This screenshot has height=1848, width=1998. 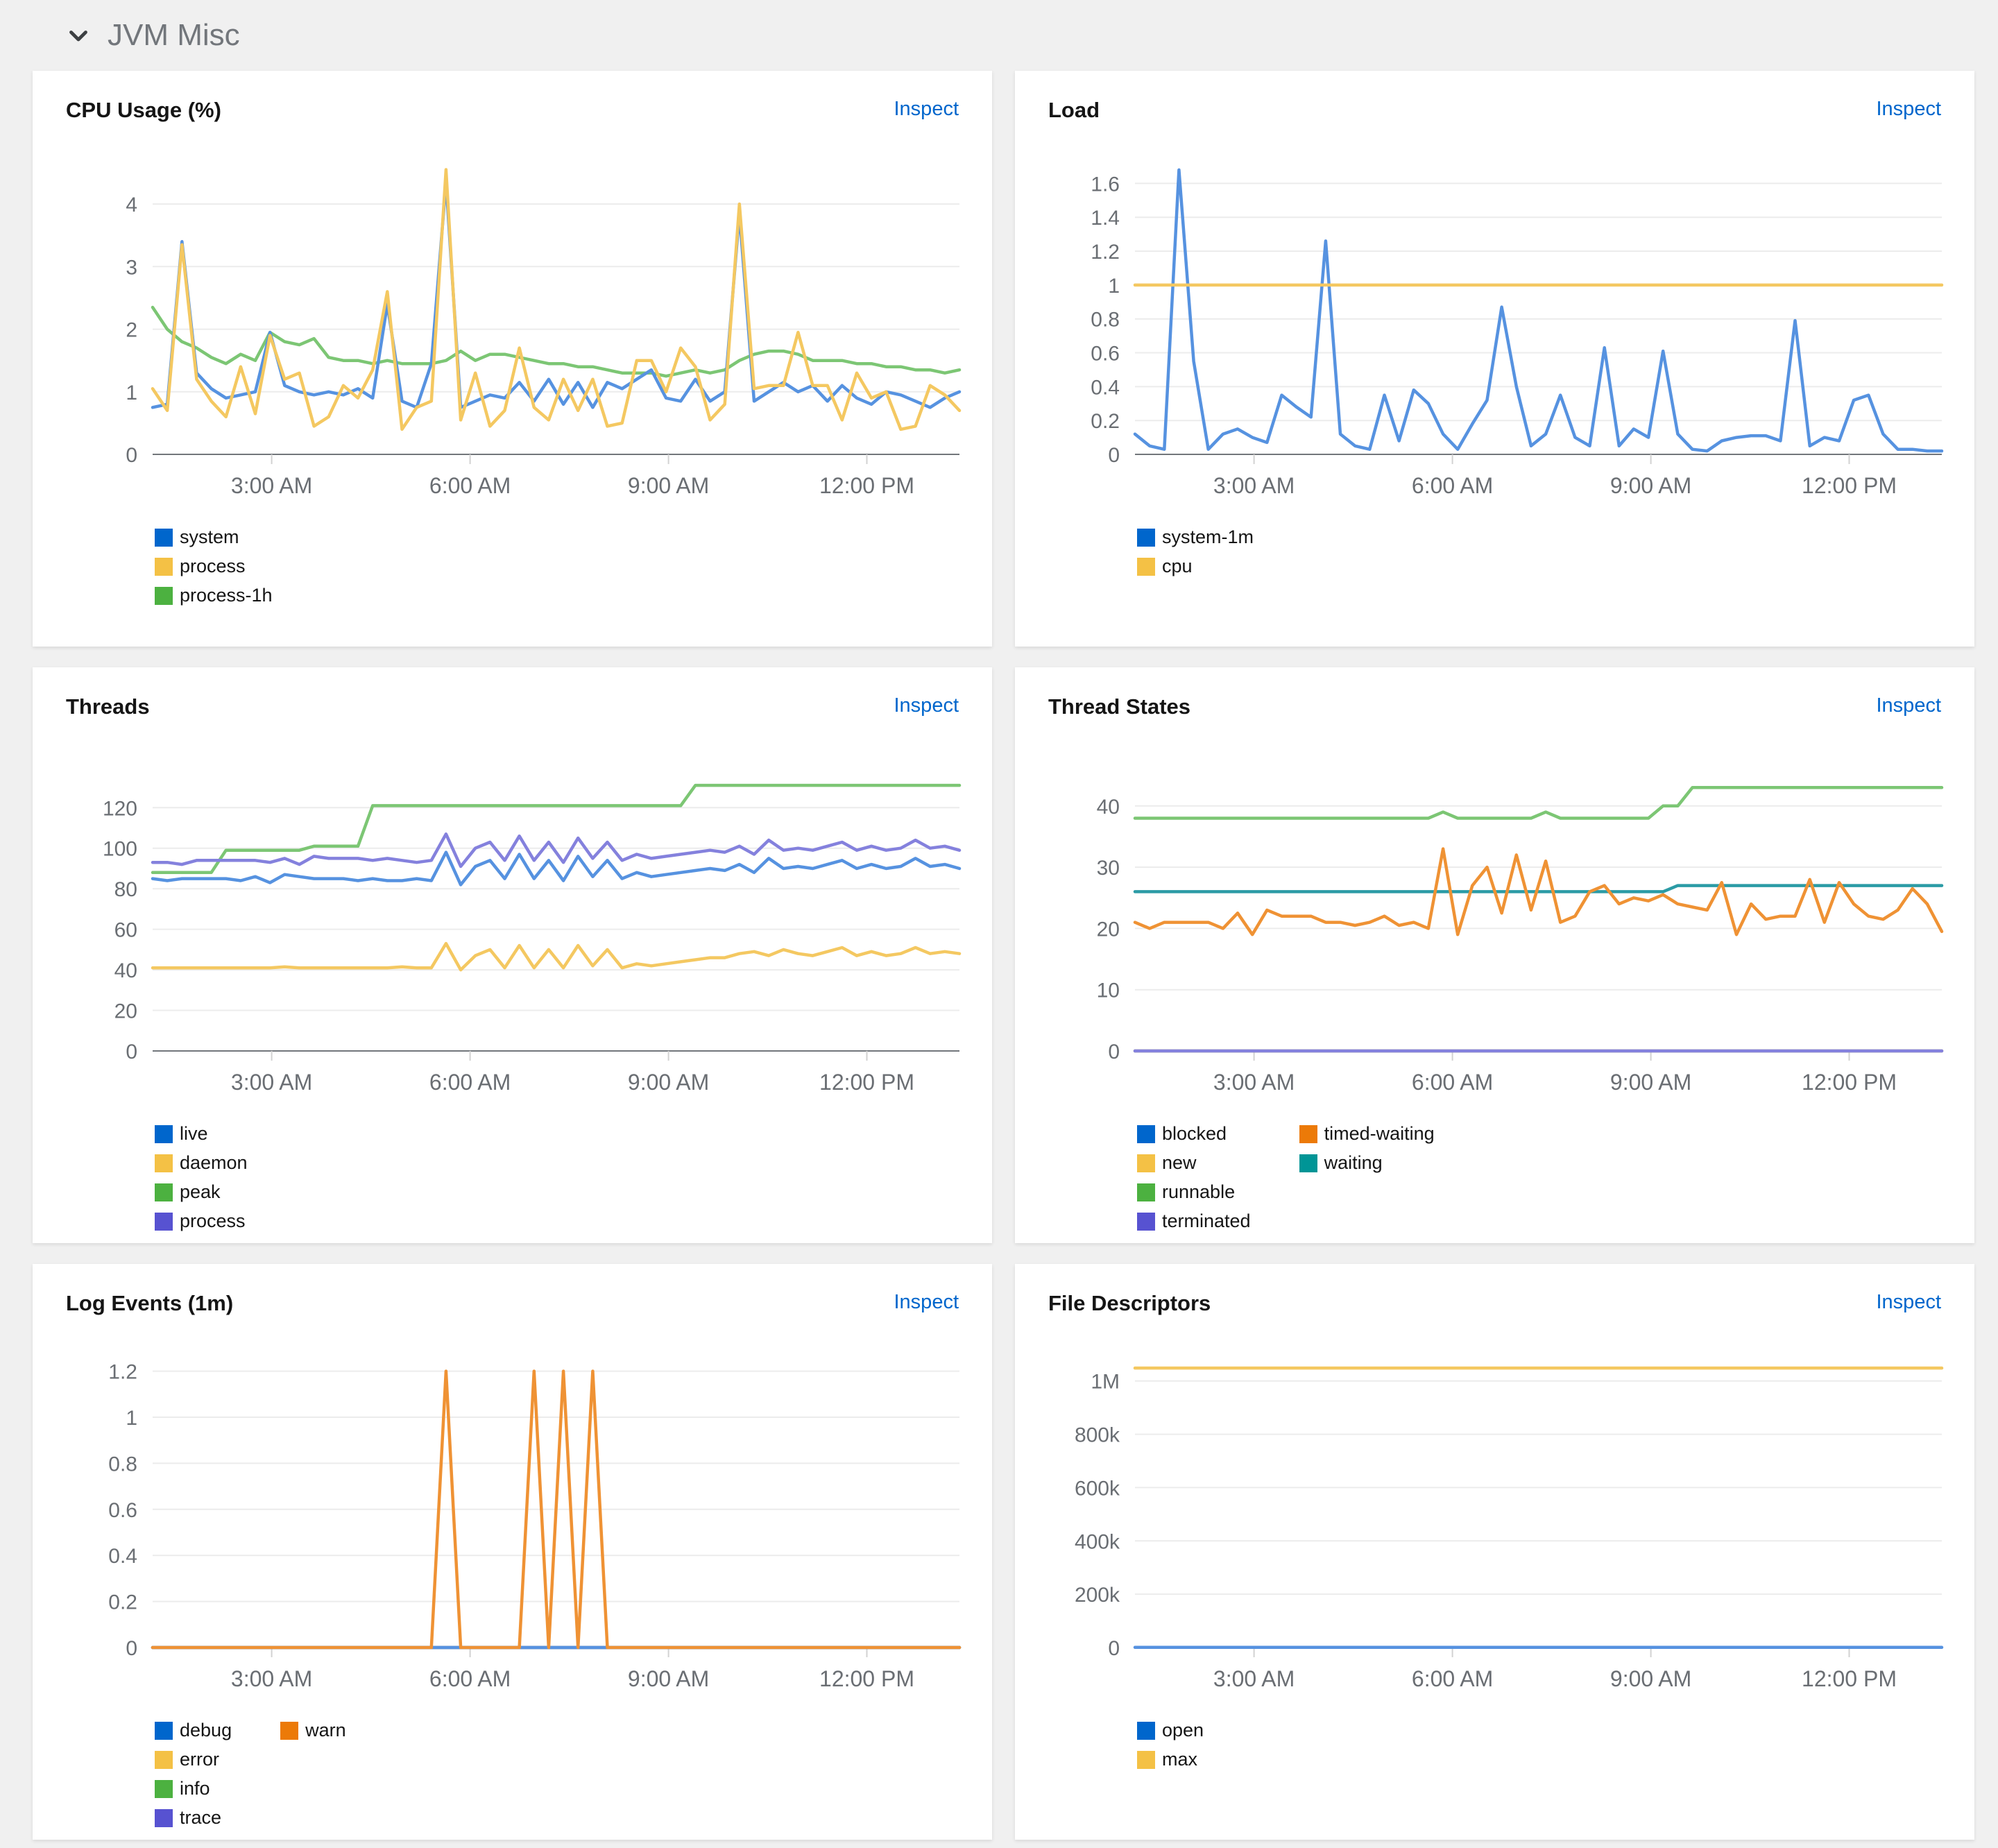 I want to click on legend-item-cpu: cpu, so click(x=1195, y=566).